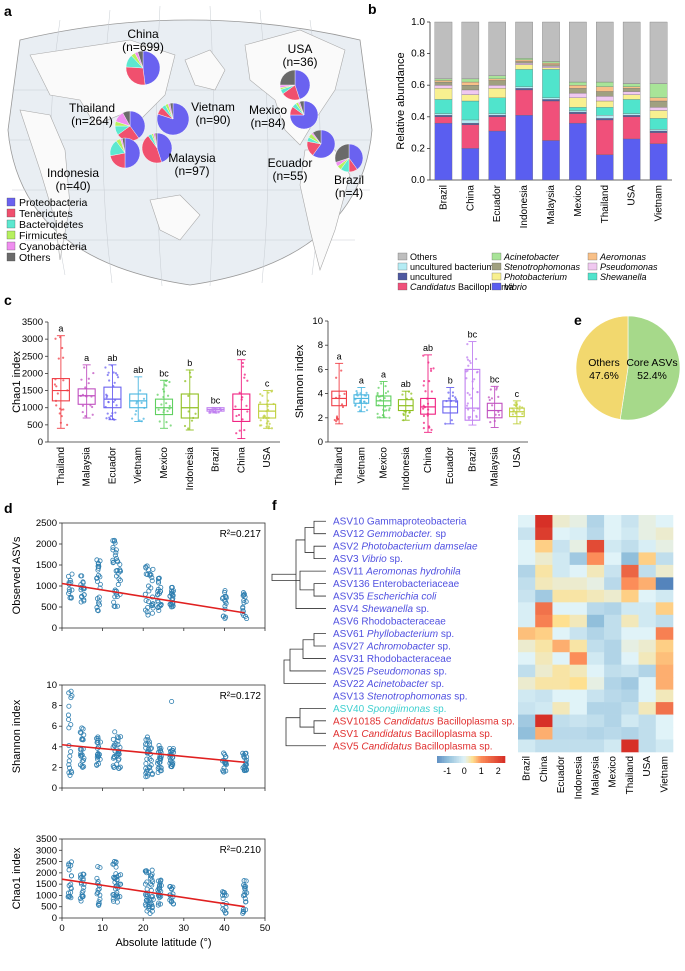 This screenshot has height=971, width=685. I want to click on regression-line, so click(153, 753).